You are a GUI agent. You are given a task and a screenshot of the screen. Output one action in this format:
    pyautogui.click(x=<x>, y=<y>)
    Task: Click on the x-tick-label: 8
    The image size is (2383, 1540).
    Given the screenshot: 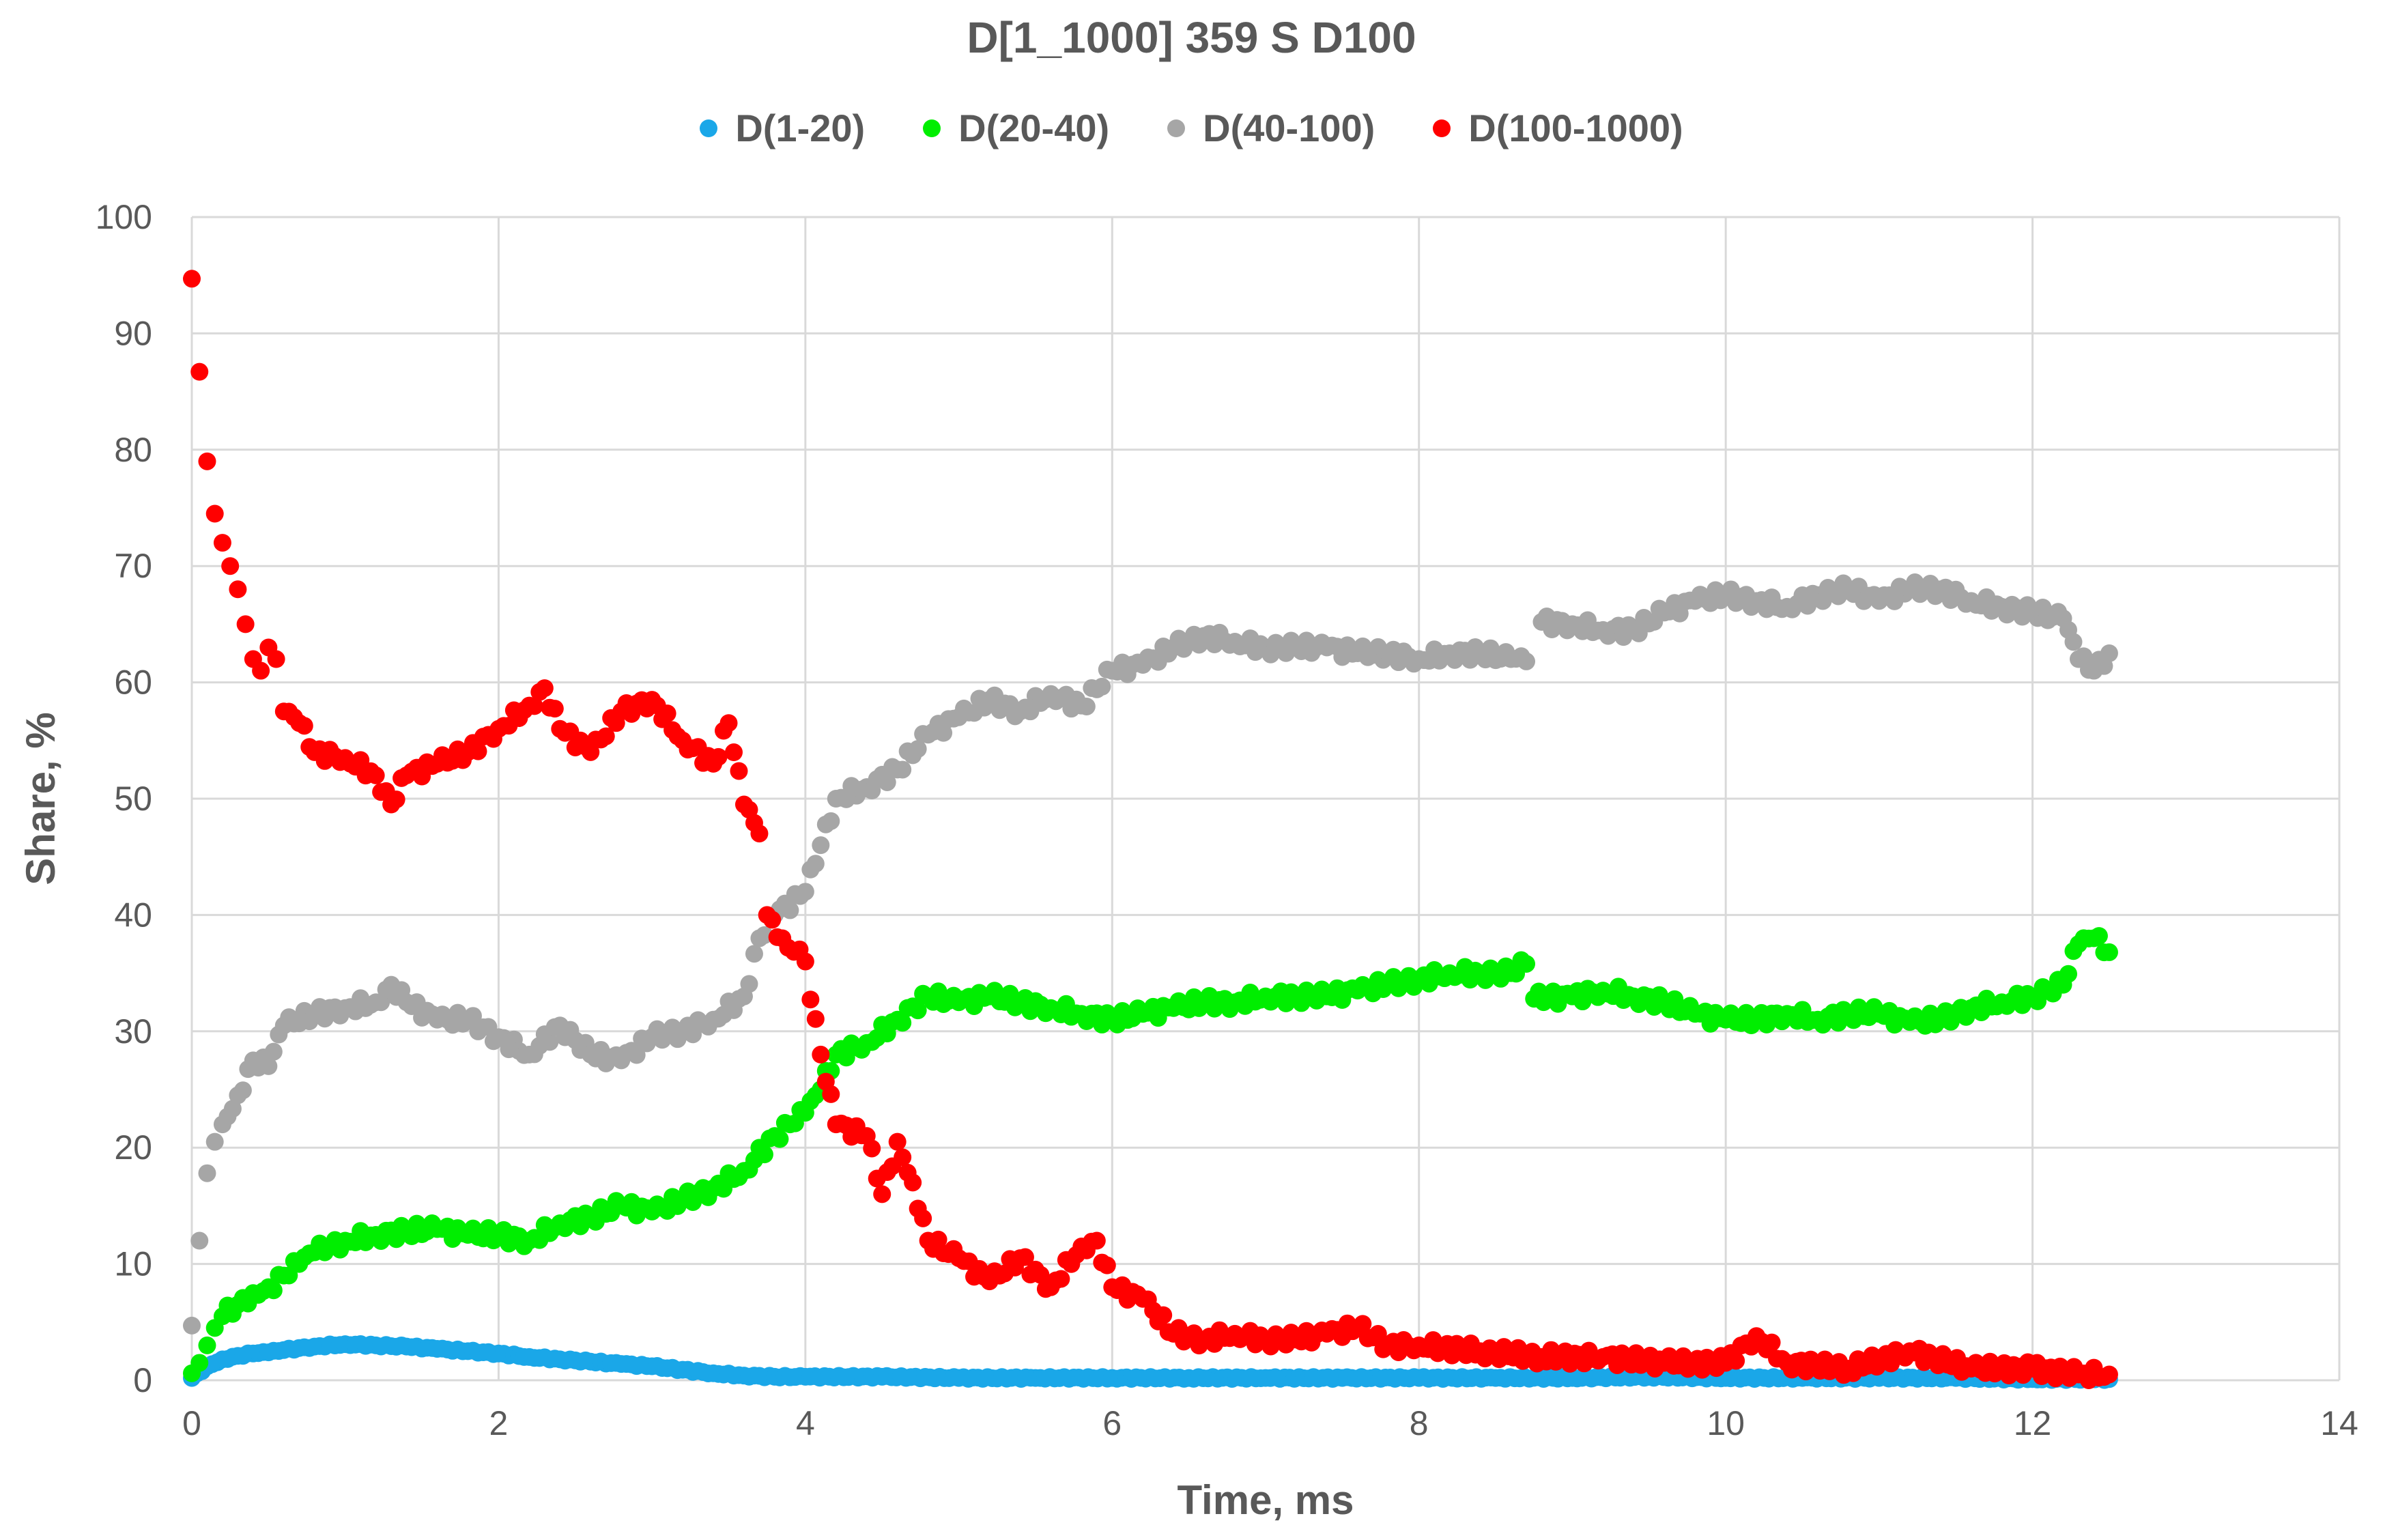 What is the action you would take?
    pyautogui.click(x=1419, y=1423)
    